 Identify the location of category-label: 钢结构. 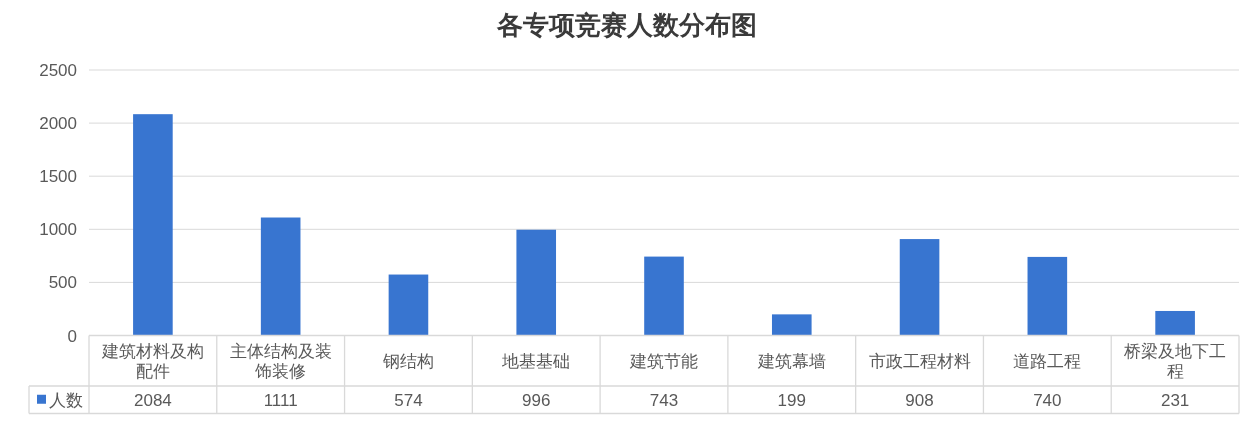
(408, 361).